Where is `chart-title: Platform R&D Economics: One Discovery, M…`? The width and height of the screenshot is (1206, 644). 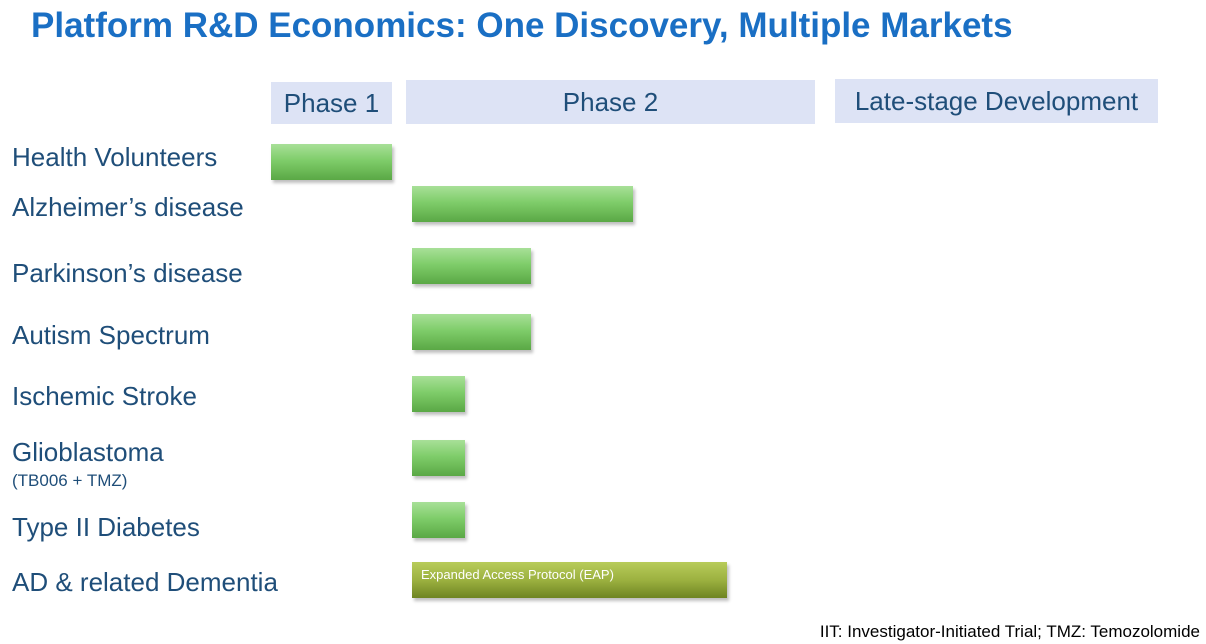
chart-title: Platform R&D Economics: One Discovery, M… is located at coordinates (522, 25).